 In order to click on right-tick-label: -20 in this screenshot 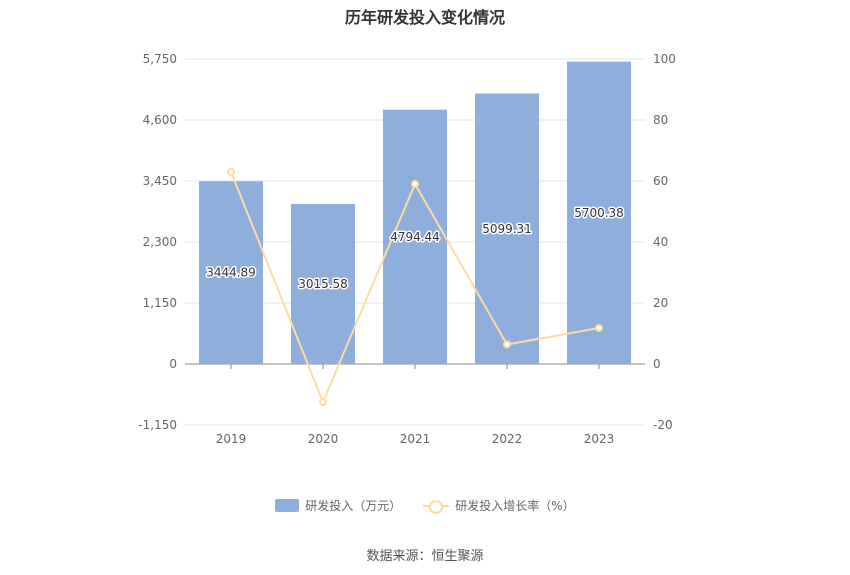, I will do `click(663, 425)`.